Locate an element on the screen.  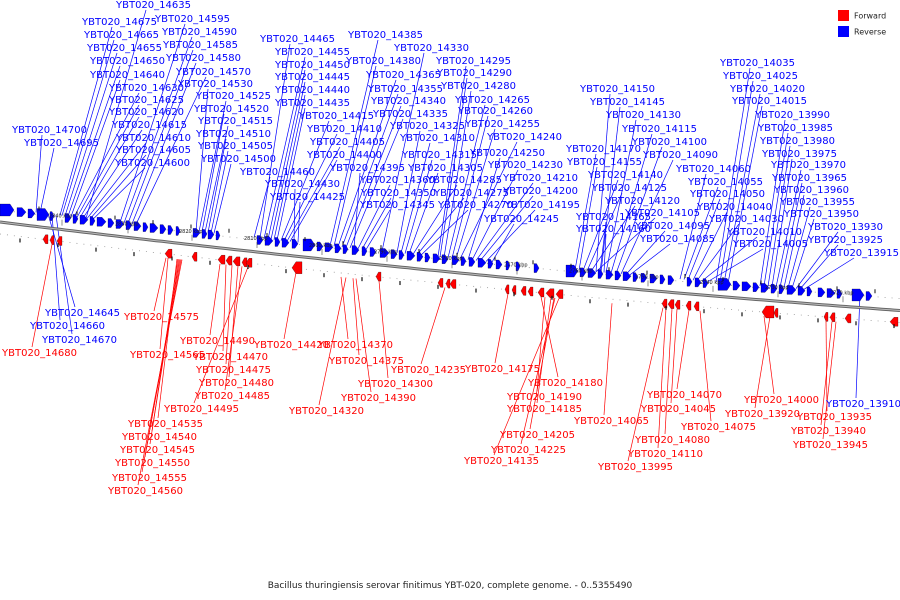
reverse-gene-label: YBT020_14595 is located at coordinates (192, 19).